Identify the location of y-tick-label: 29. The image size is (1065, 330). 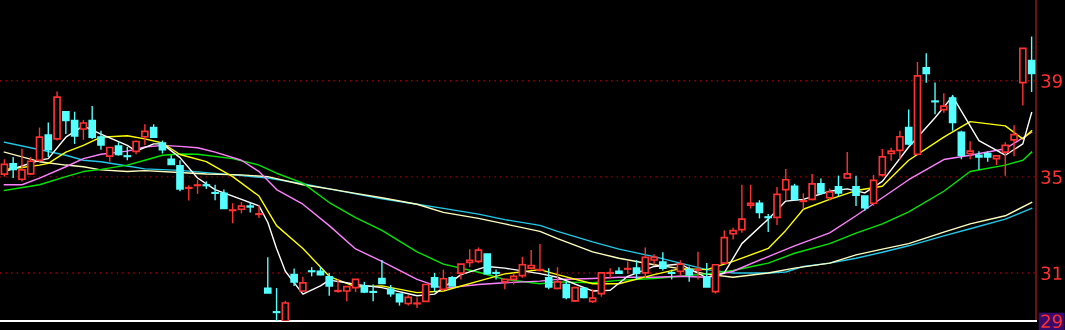
(1051, 321).